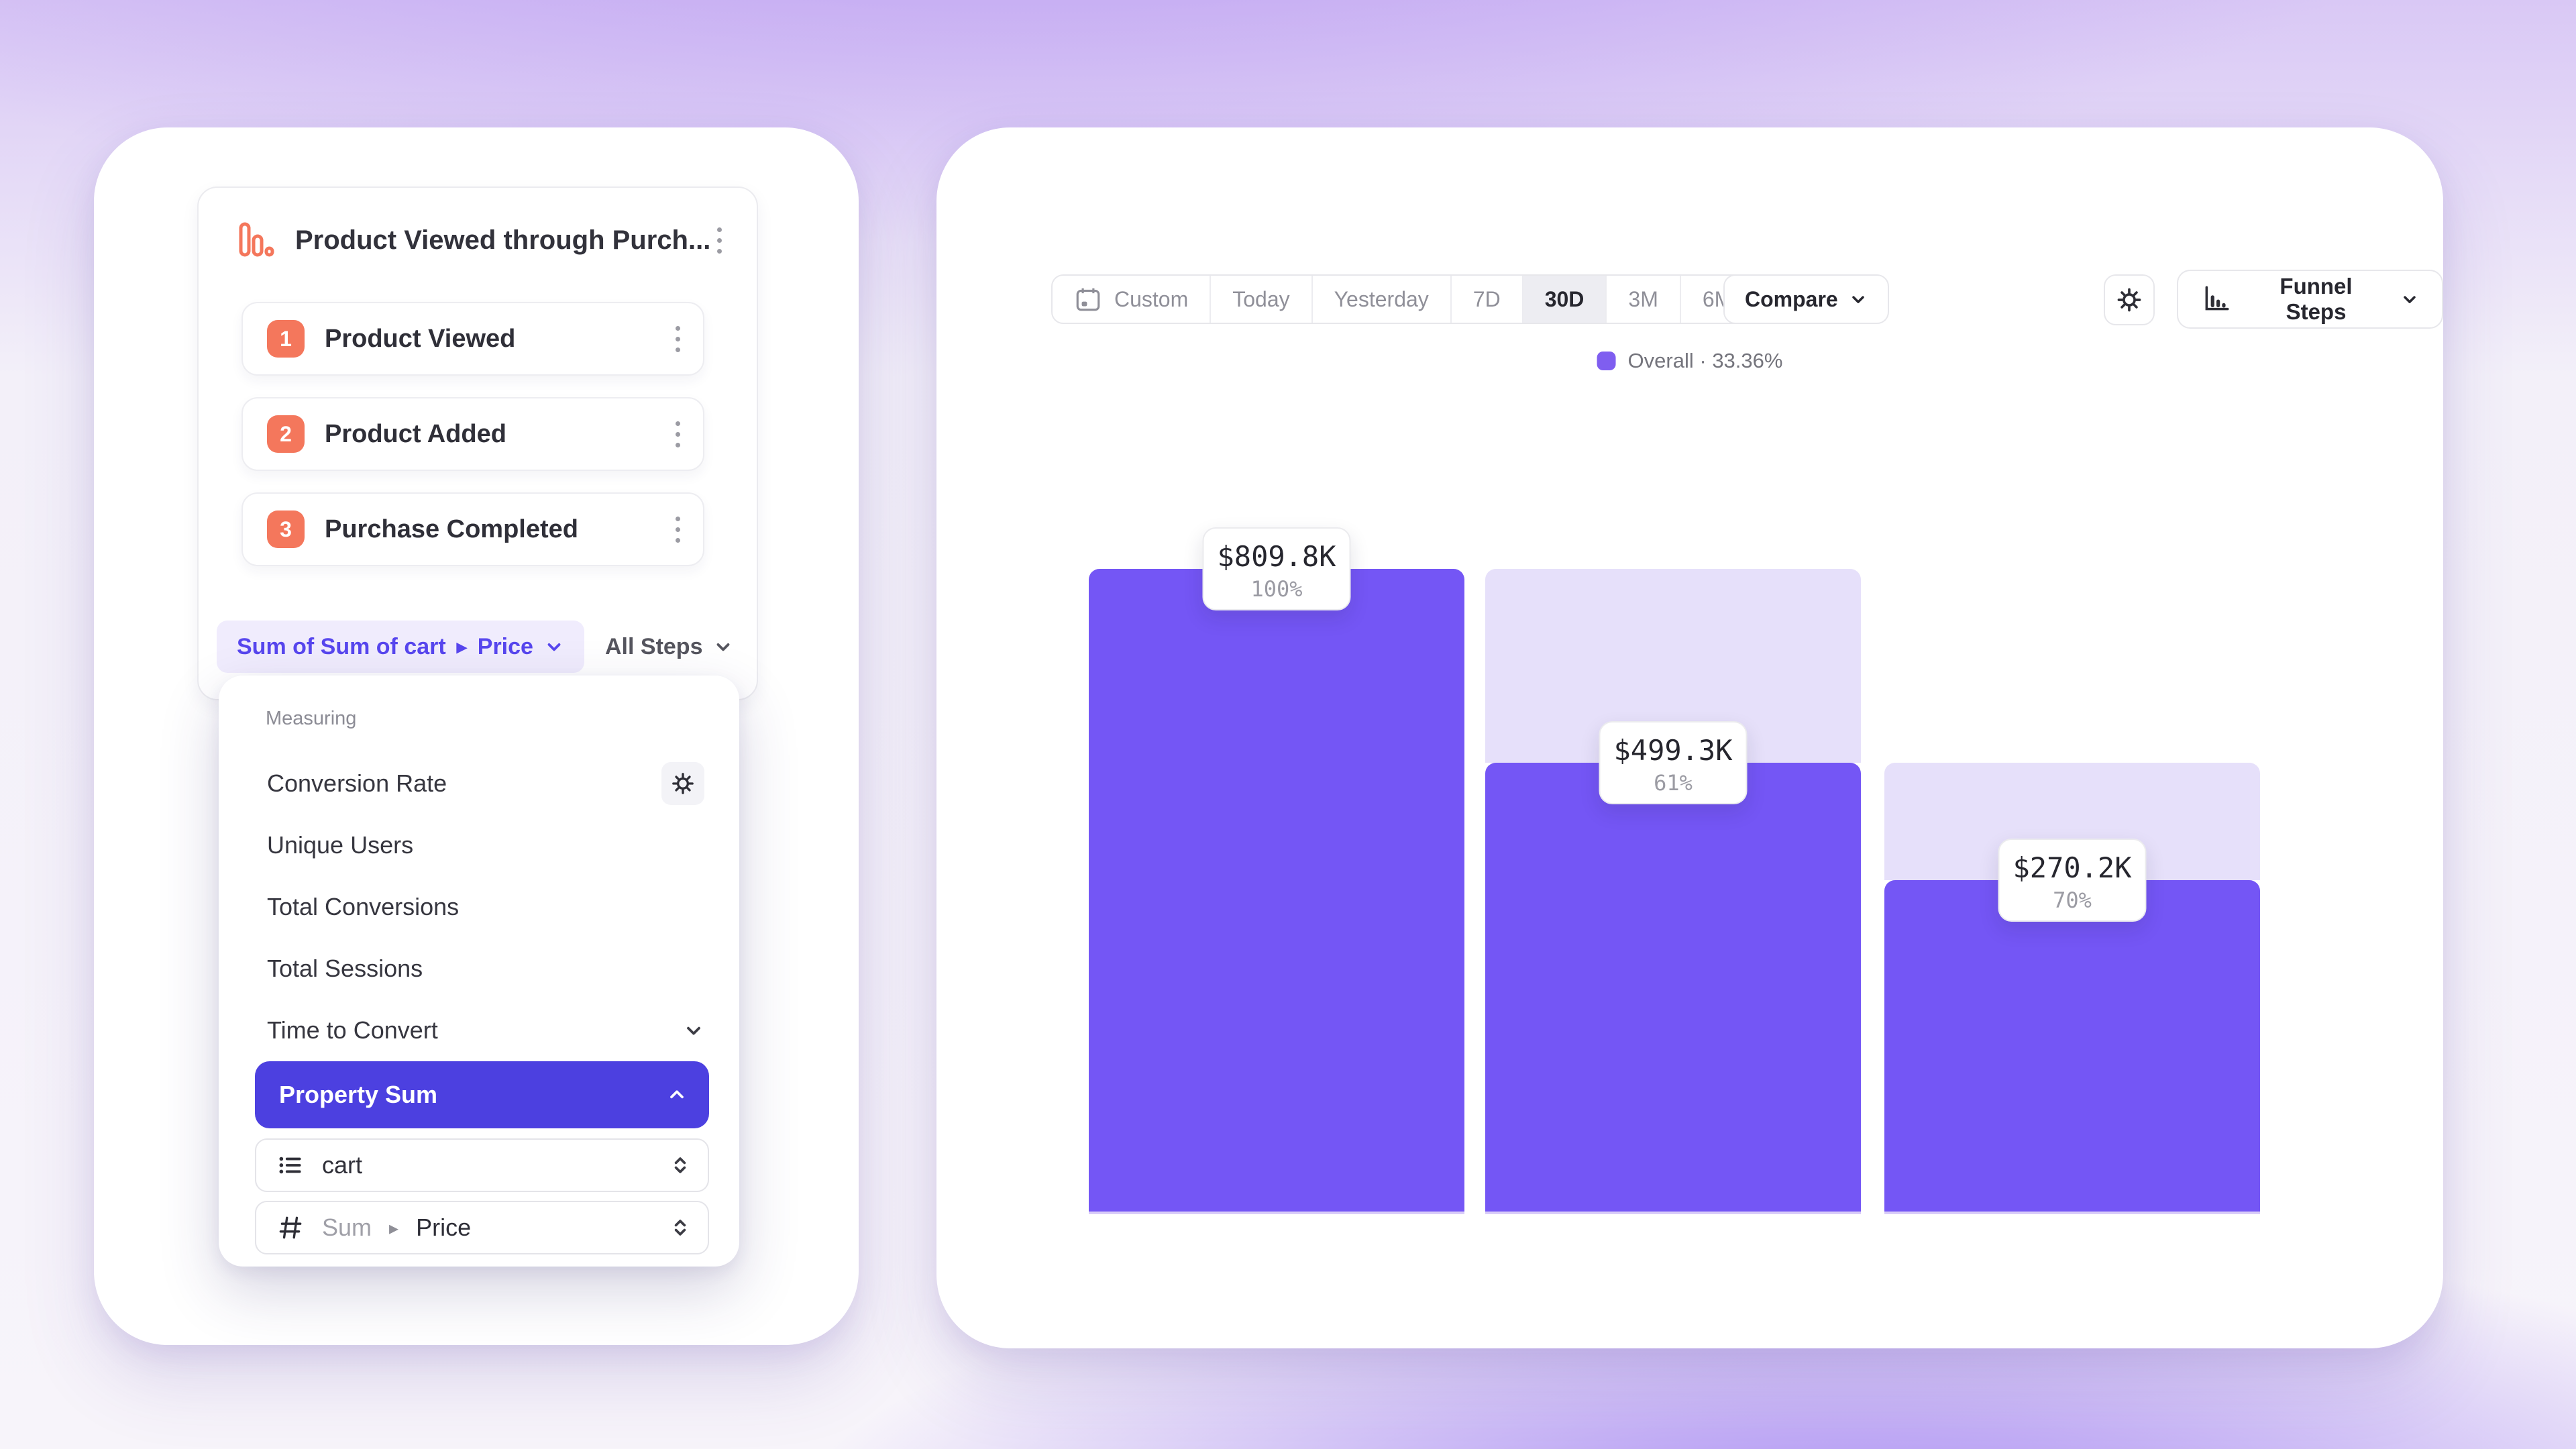  I want to click on menu-item-unique-users: Unique Users, so click(340, 845).